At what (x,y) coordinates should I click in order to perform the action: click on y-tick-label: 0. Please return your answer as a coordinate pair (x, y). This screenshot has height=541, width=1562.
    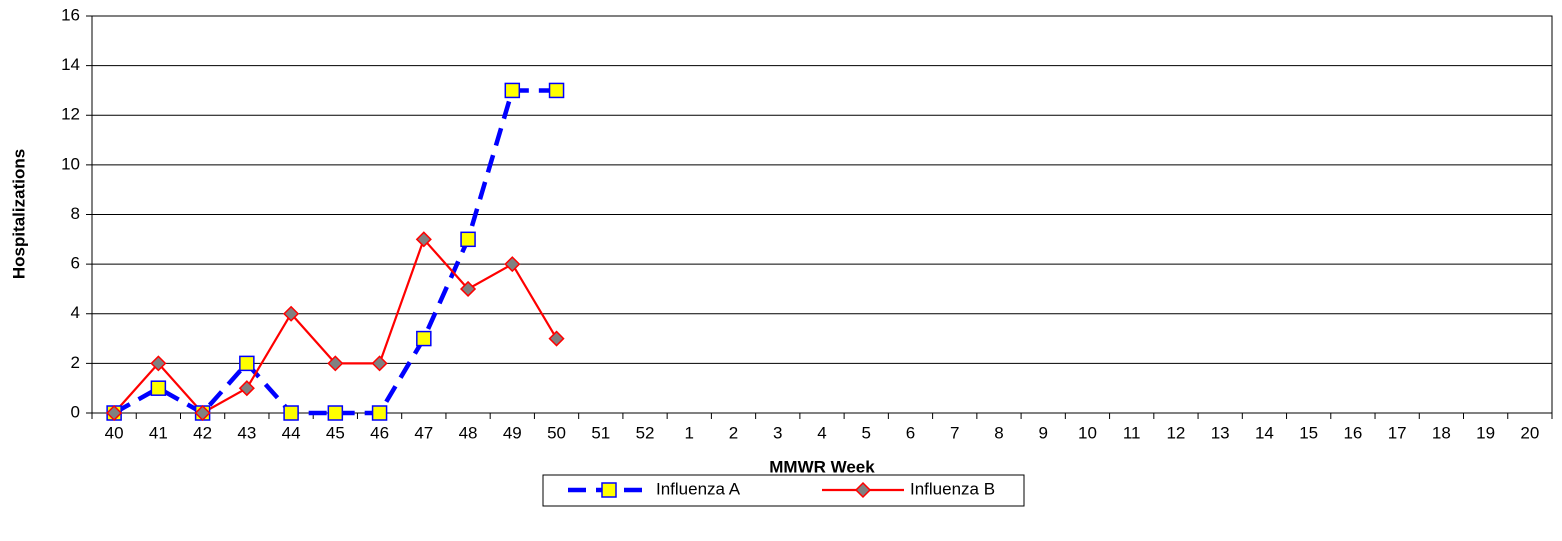
    Looking at the image, I should click on (75, 411).